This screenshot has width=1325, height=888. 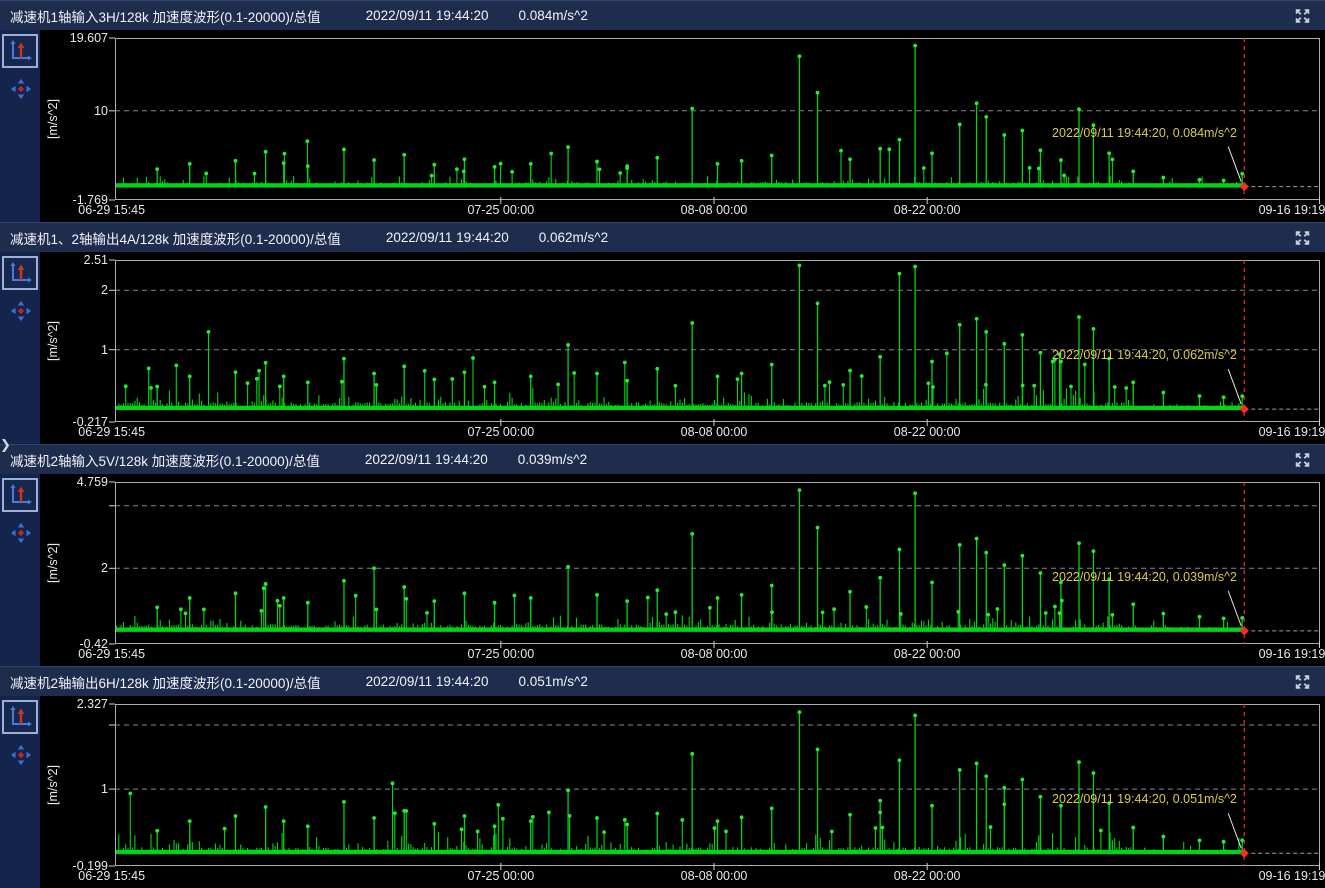 What do you see at coordinates (165, 683) in the screenshot?
I see `channel-title: 减速机2轴输出6H/128k 加速度波形(0.1-20000)/总值` at bounding box center [165, 683].